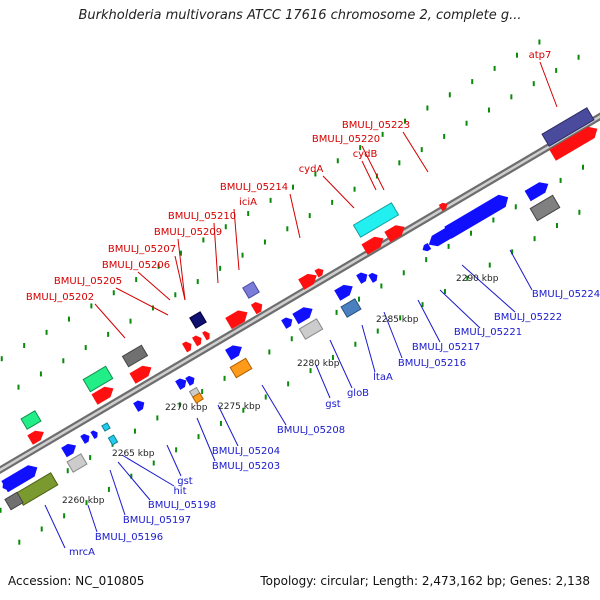 This screenshot has height=600, width=600. What do you see at coordinates (254, 187) in the screenshot?
I see `top-gene-label: BMULJ_05214` at bounding box center [254, 187].